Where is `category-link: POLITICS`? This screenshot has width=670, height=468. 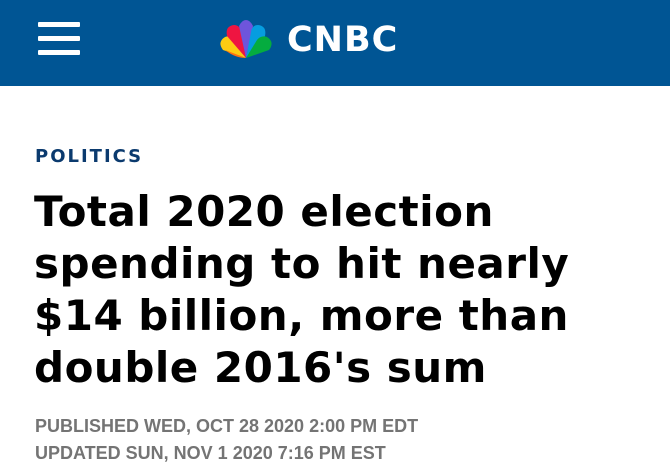
category-link: POLITICS is located at coordinates (89, 156).